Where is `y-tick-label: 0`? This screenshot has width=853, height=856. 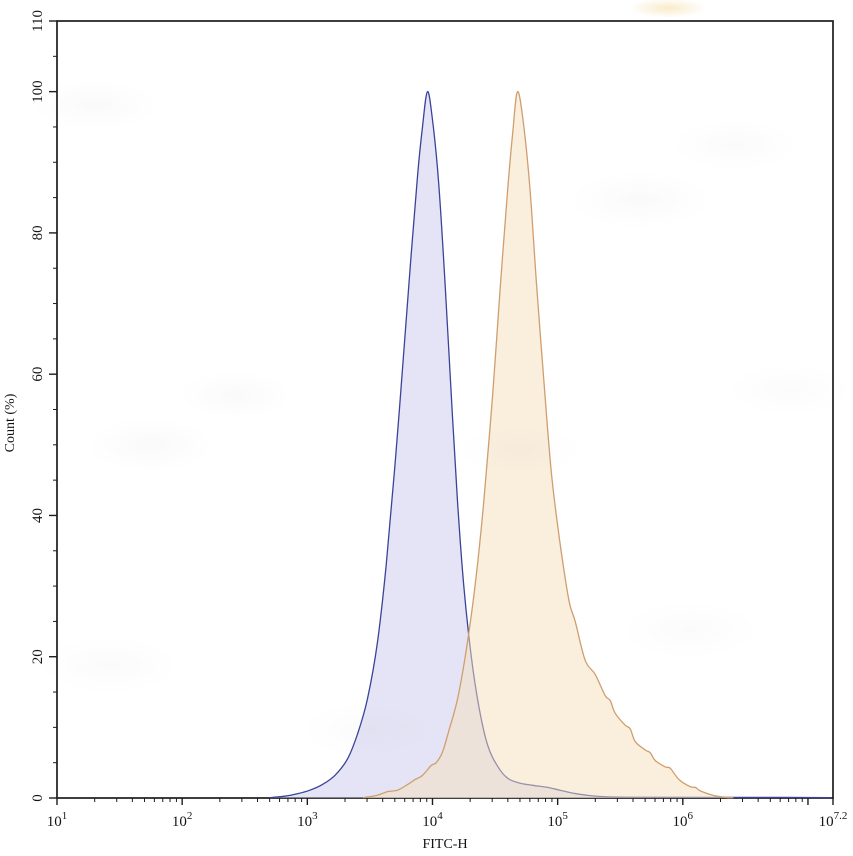
y-tick-label: 0 is located at coordinates (38, 798).